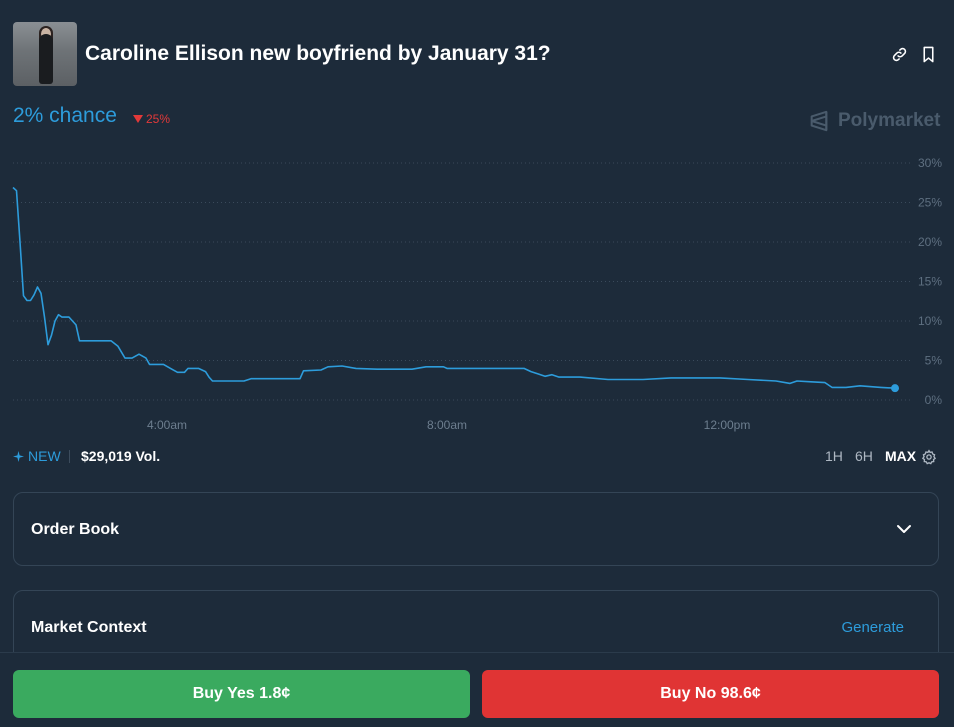 This screenshot has width=954, height=727. I want to click on sparkle-icon, so click(18, 456).